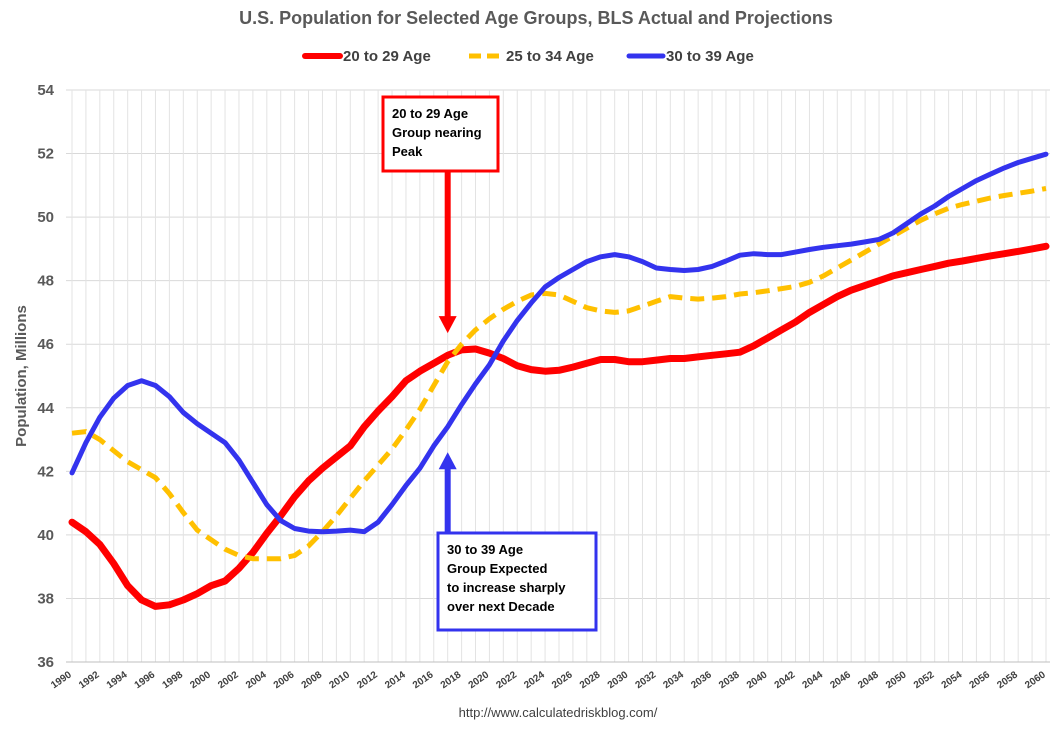 This screenshot has width=1060, height=729. I want to click on x-tick-label: 2006, so click(284, 680).